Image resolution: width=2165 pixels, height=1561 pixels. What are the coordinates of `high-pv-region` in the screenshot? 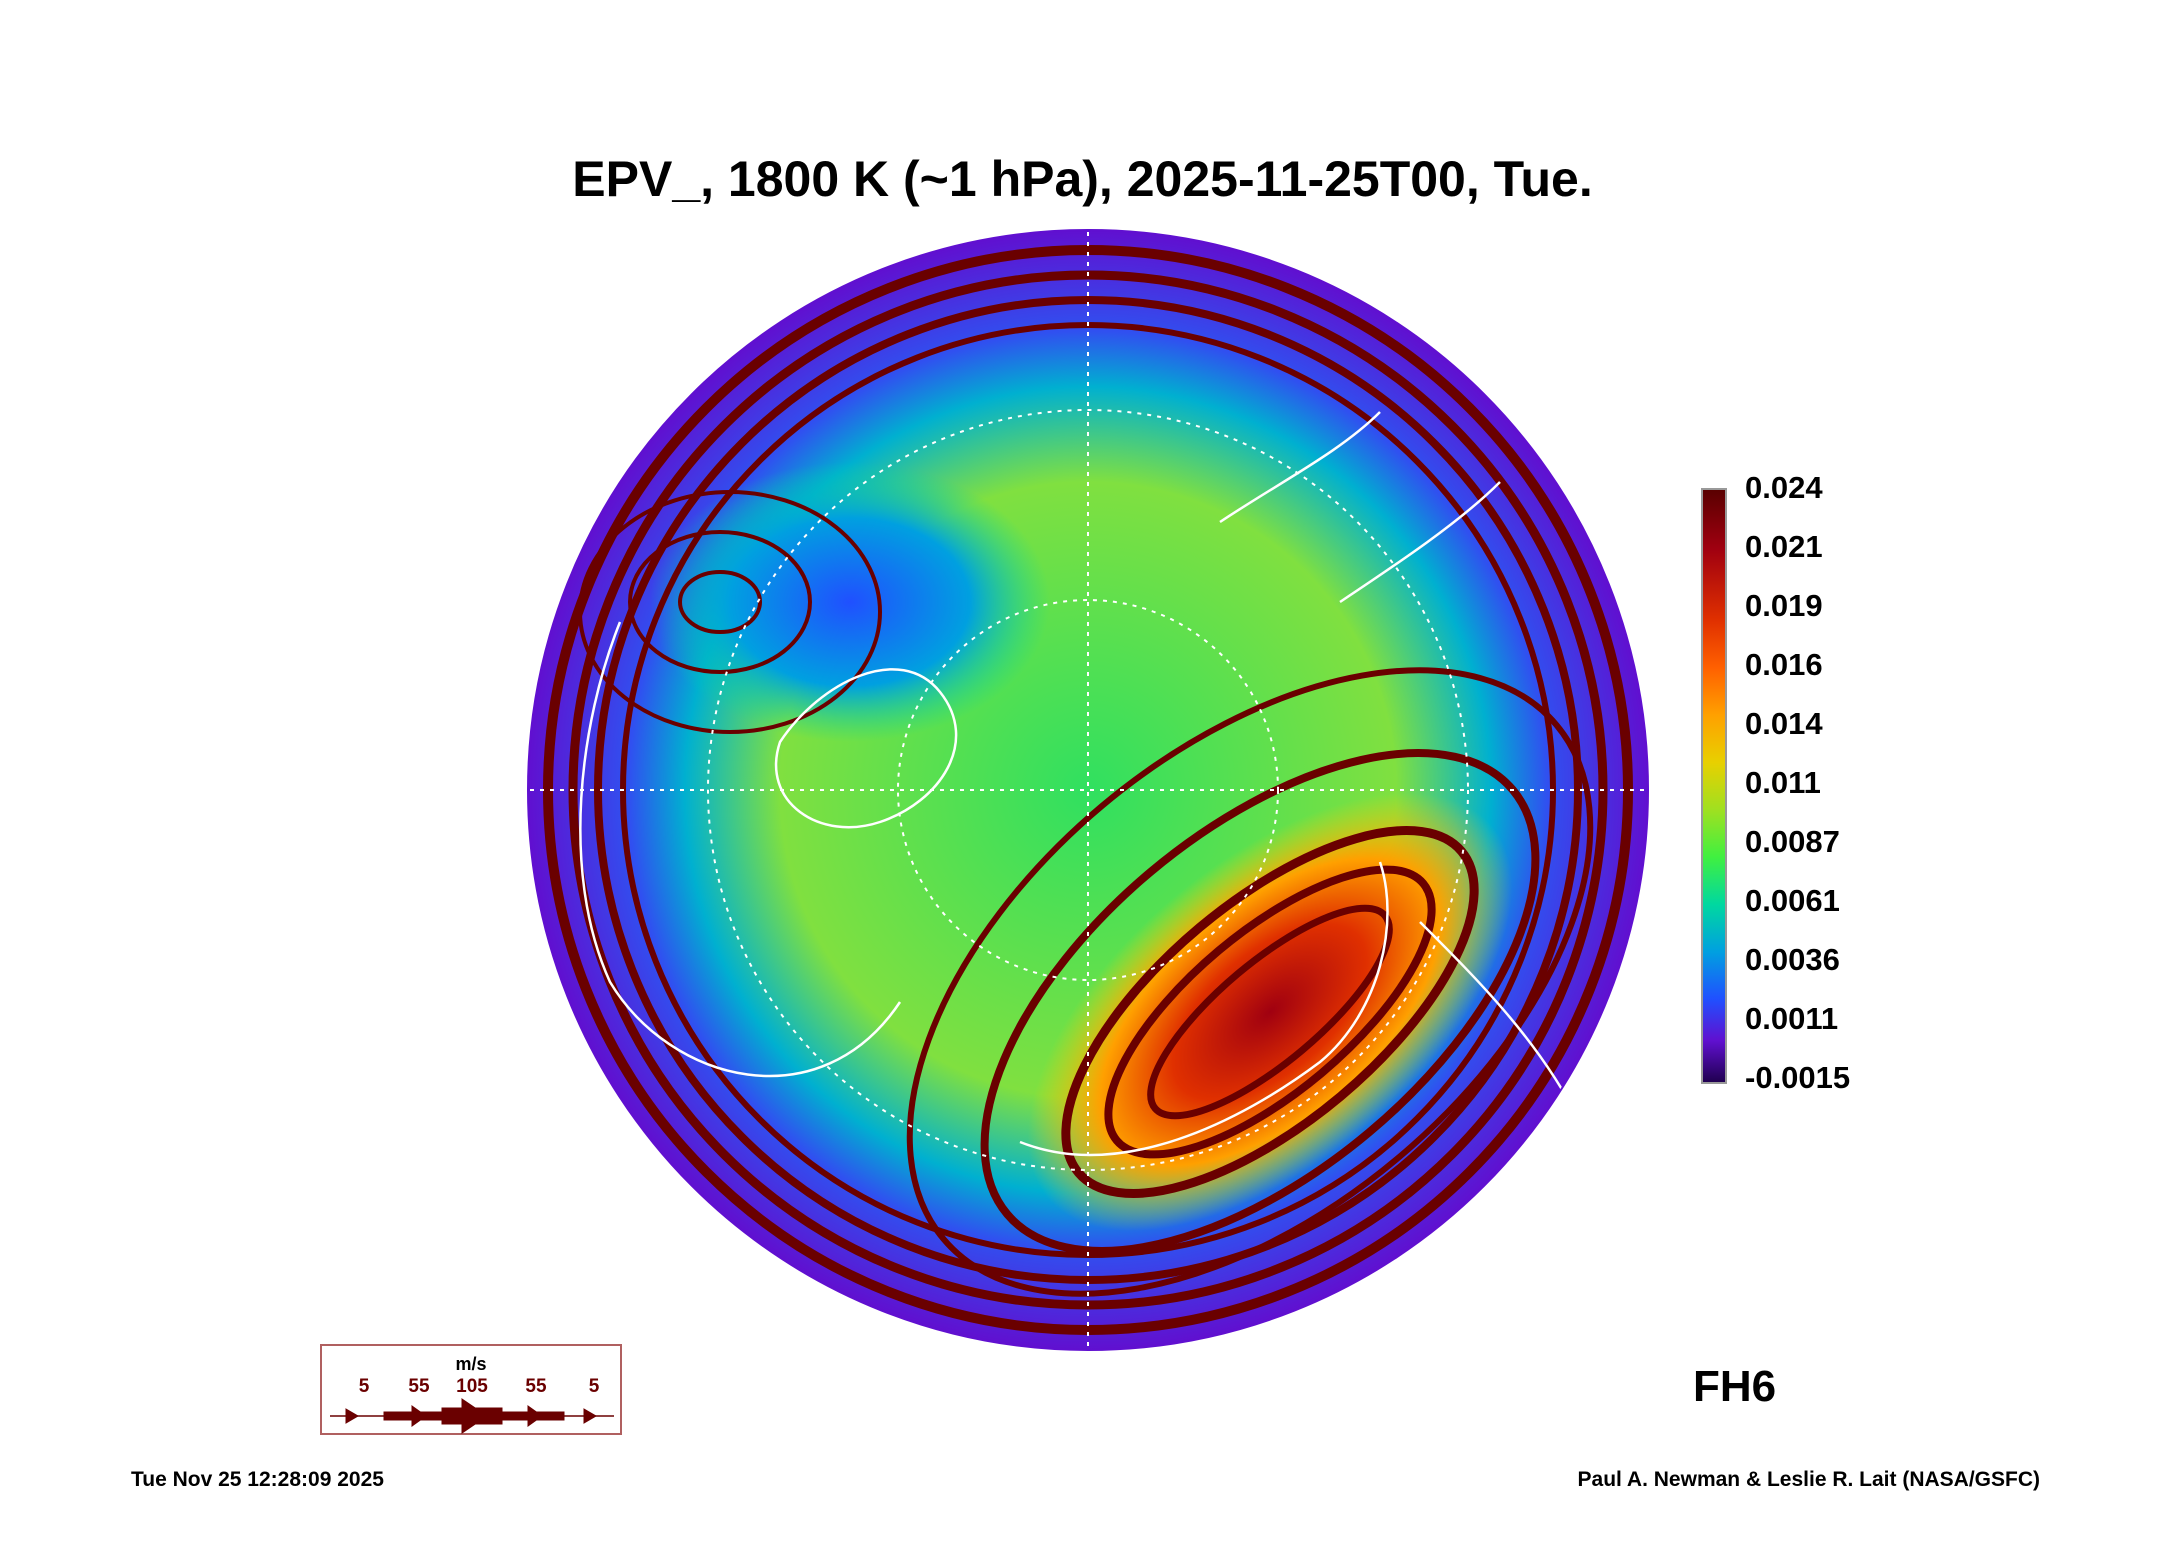 It's located at (1270, 1012).